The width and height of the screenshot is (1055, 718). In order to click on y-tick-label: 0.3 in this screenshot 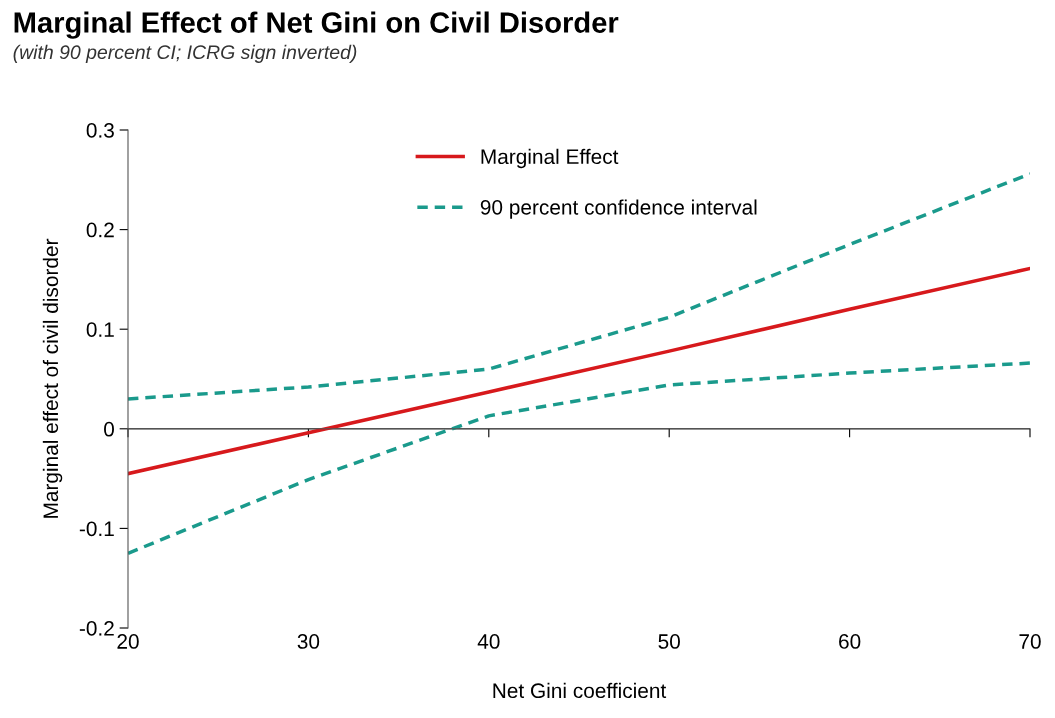, I will do `click(100, 130)`.